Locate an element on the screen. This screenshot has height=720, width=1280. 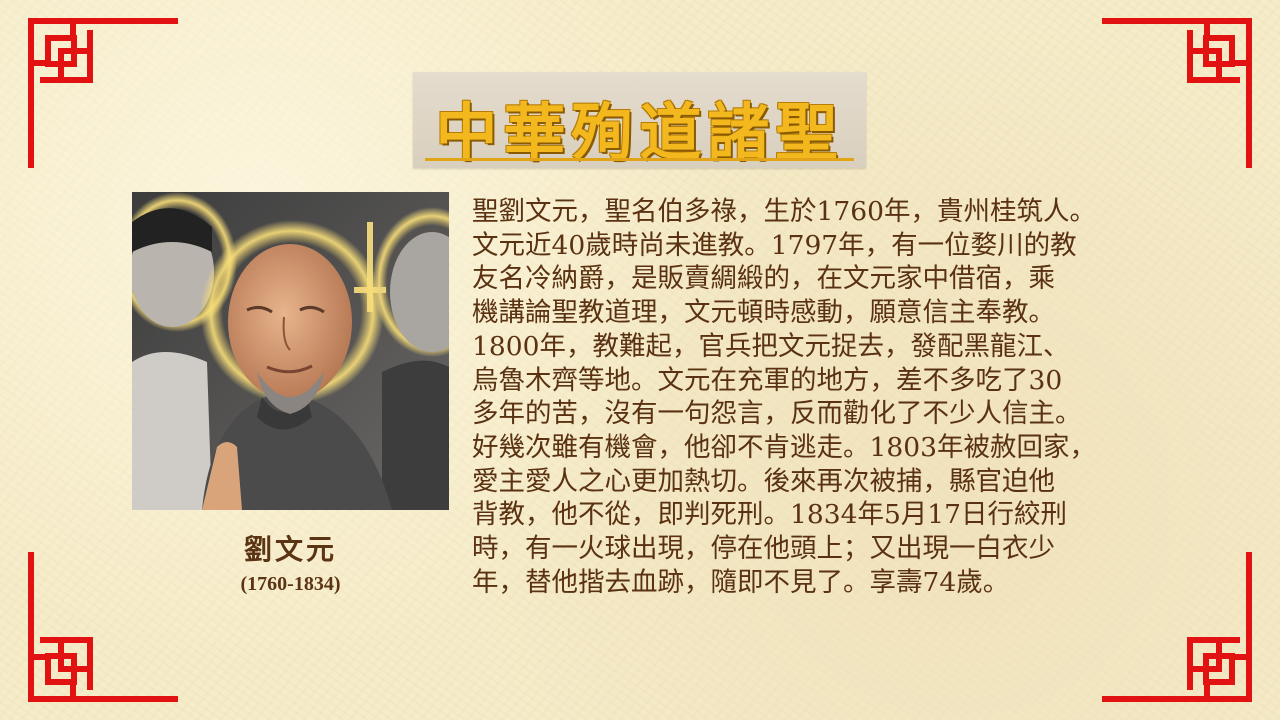
bio-line: 多年的苦，沒有一句怨言，反而勸化了不少人信主。 is located at coordinates (777, 414).